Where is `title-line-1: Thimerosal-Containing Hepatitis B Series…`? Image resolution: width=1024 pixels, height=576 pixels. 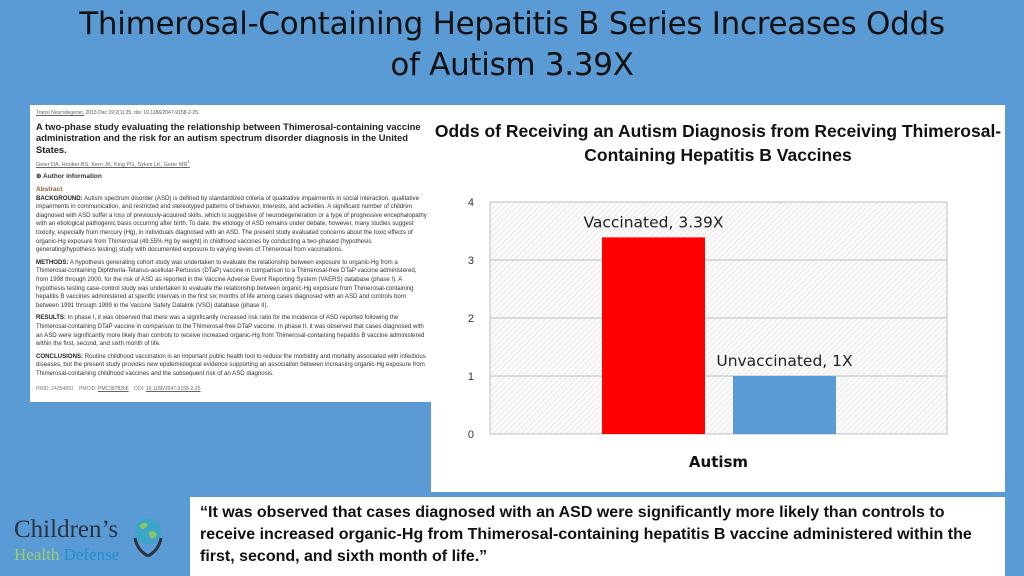
title-line-1: Thimerosal-Containing Hepatitis B Series… is located at coordinates (512, 24).